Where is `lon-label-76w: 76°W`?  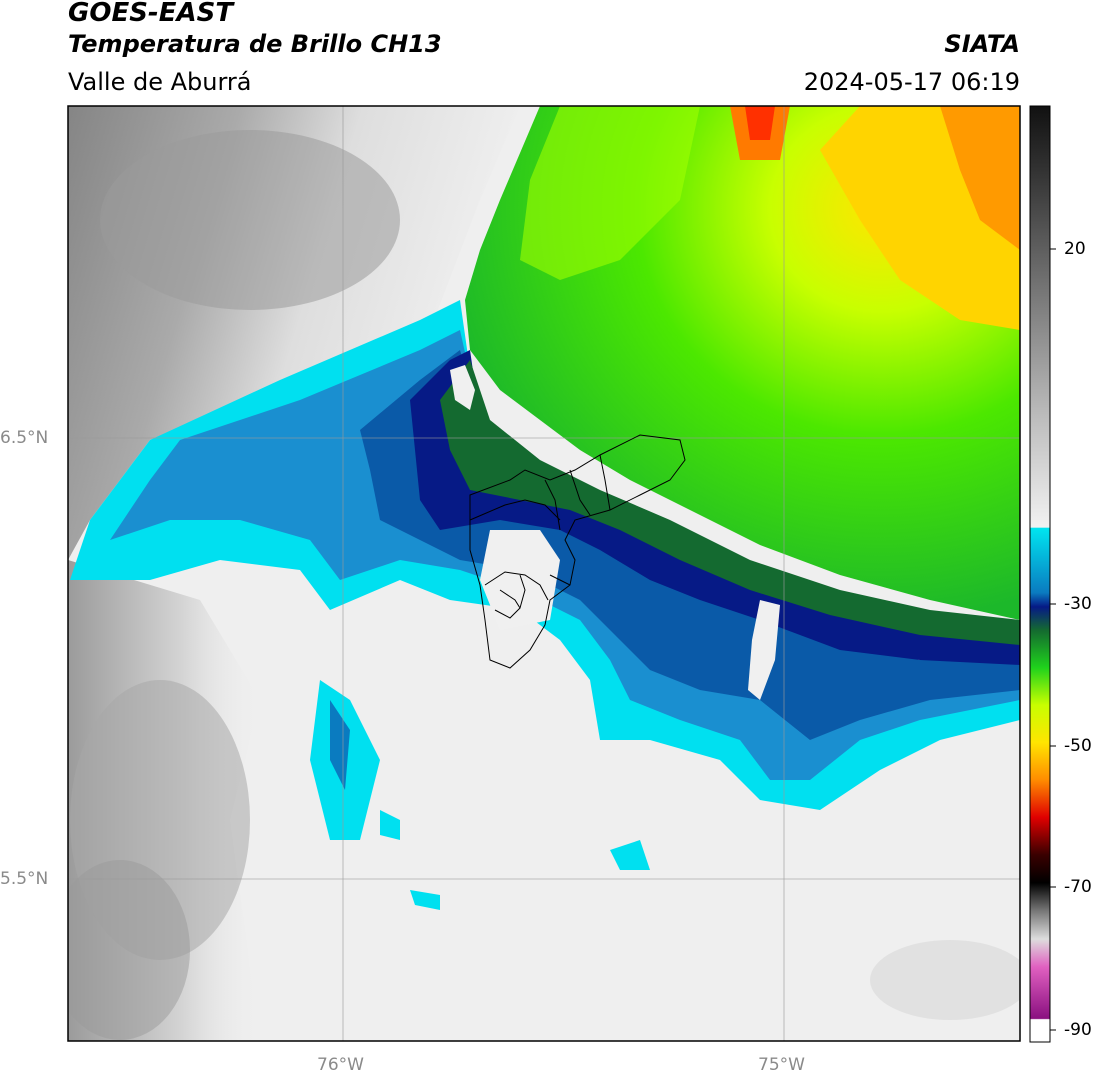
lon-label-76w: 76°W is located at coordinates (340, 1065).